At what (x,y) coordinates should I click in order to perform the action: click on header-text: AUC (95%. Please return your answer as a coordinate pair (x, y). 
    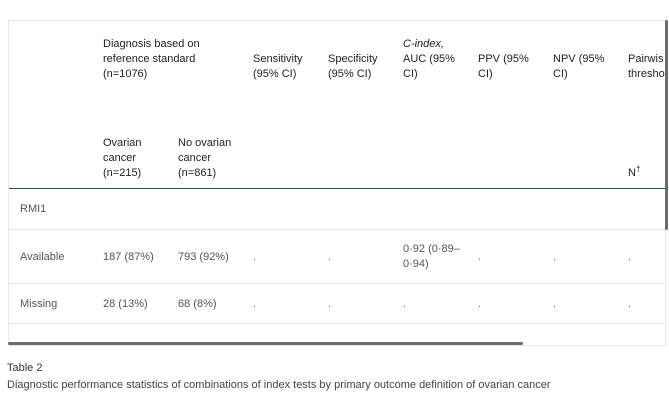
    Looking at the image, I should click on (429, 59).